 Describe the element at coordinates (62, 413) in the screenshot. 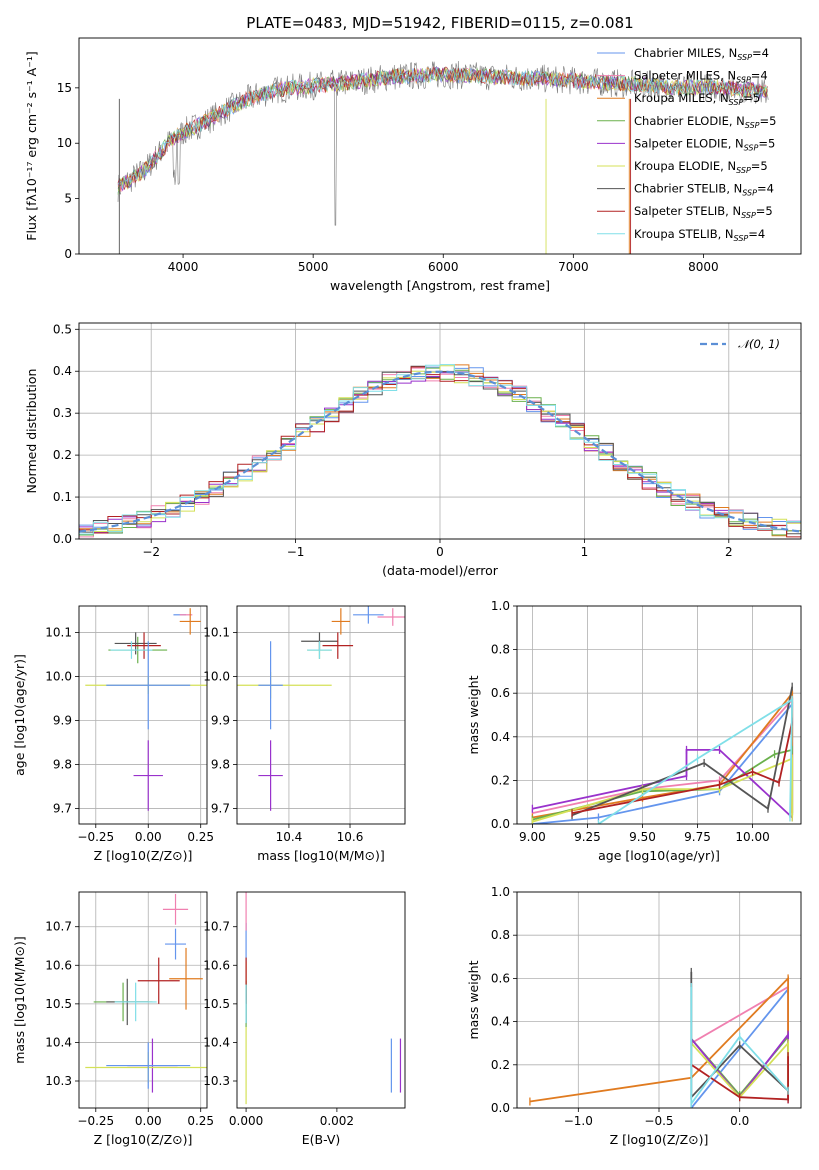

I see `y-tick-label: 0.3` at that location.